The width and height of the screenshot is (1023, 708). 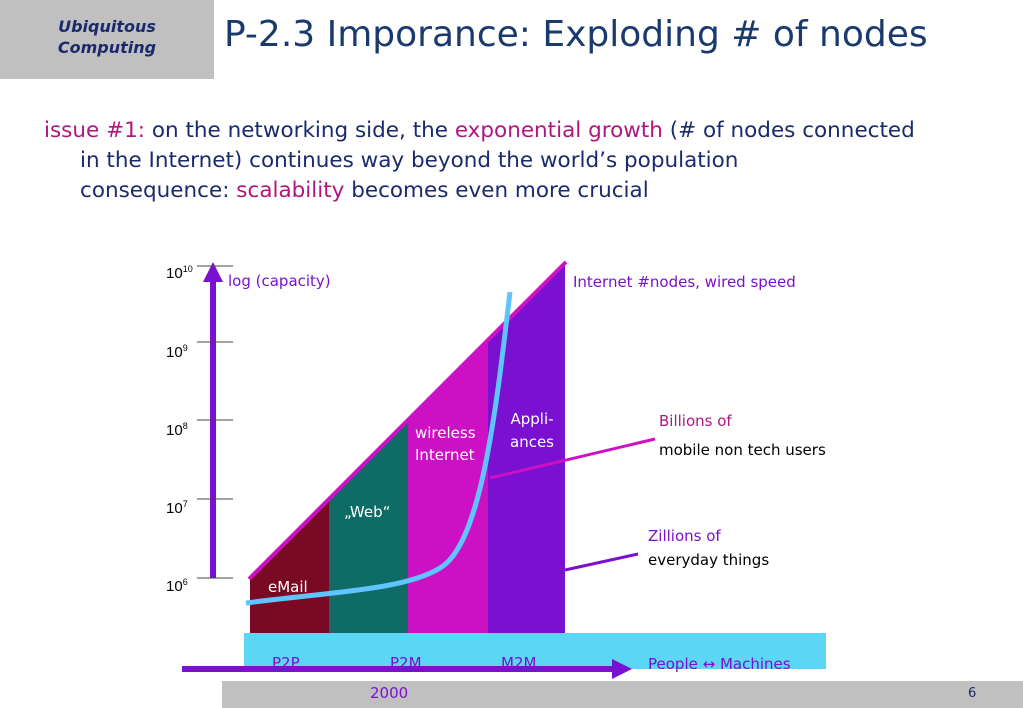 I want to click on zillions-label-1: Zillions of, so click(x=684, y=536).